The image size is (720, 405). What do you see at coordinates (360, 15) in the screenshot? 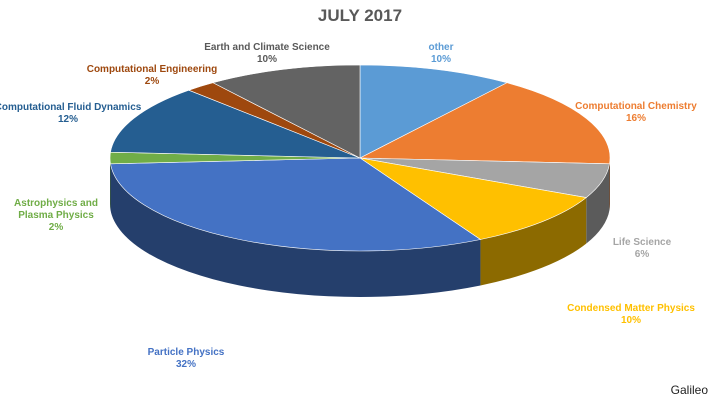
I see `chart-title: JULY 2017` at bounding box center [360, 15].